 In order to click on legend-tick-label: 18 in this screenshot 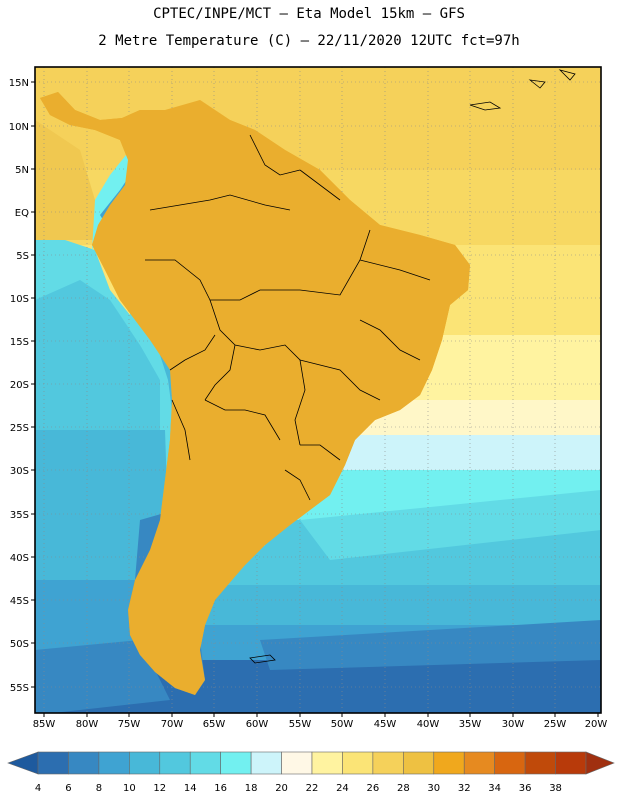, I will do `click(251, 788)`.